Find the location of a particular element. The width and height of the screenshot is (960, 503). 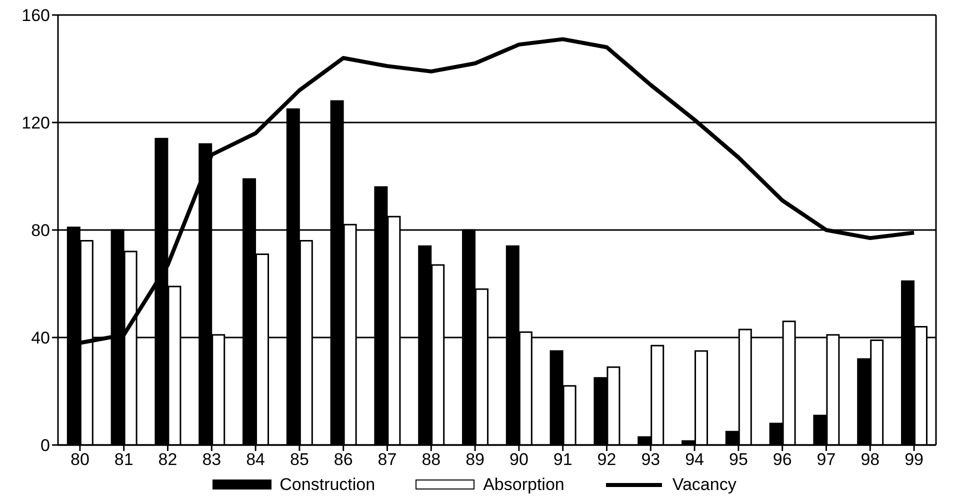

x-tick-label: 81 is located at coordinates (124, 460).